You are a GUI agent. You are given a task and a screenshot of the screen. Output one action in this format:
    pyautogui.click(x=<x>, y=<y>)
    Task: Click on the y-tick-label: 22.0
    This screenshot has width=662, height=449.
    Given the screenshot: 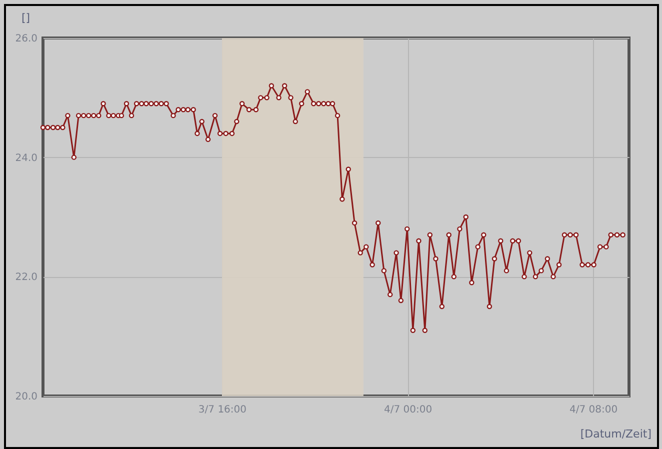 What is the action you would take?
    pyautogui.click(x=26, y=278)
    